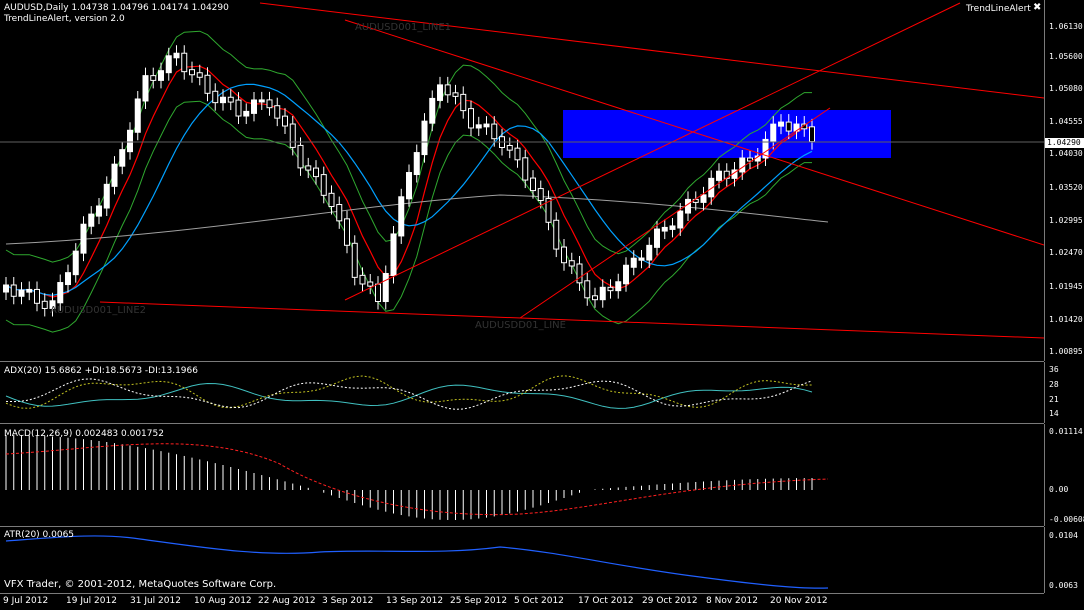 The height and width of the screenshot is (610, 1084). I want to click on date-tick: 22 Aug 2012, so click(287, 601).